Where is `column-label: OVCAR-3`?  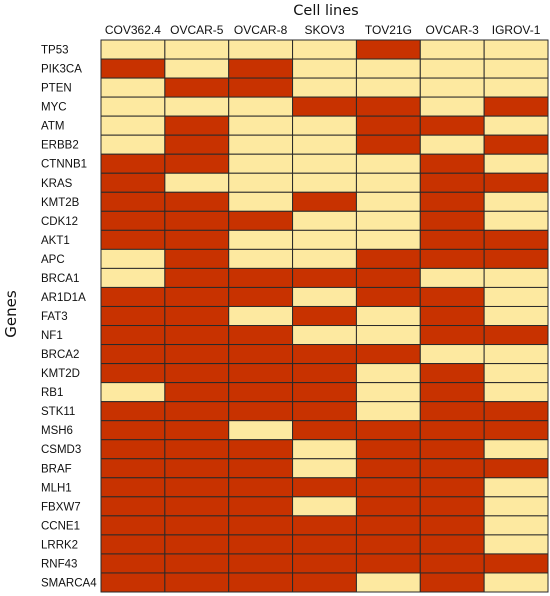 column-label: OVCAR-3 is located at coordinates (453, 30).